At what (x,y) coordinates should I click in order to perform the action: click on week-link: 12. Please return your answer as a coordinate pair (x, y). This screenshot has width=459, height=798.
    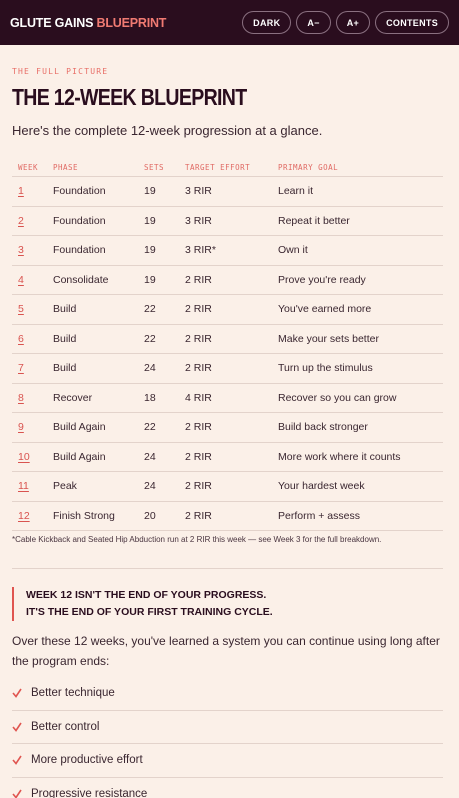
    Looking at the image, I should click on (24, 515).